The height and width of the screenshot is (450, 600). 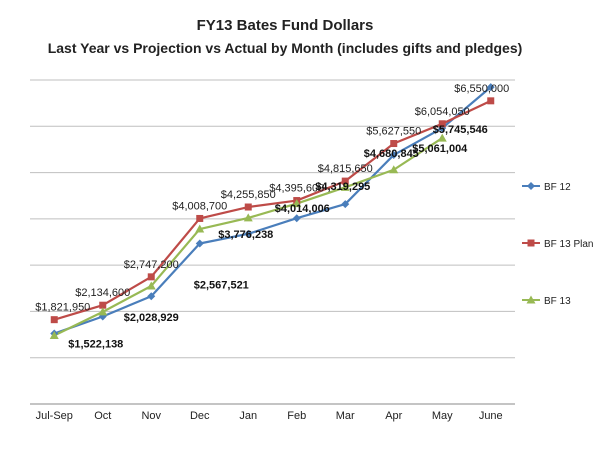 I want to click on data-label-bf12: $3,776,238, so click(x=245, y=235).